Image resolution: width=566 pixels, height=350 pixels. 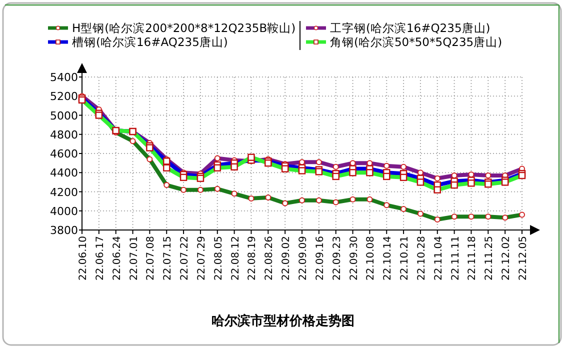 I want to click on y-tick-label: 5200, so click(x=64, y=97).